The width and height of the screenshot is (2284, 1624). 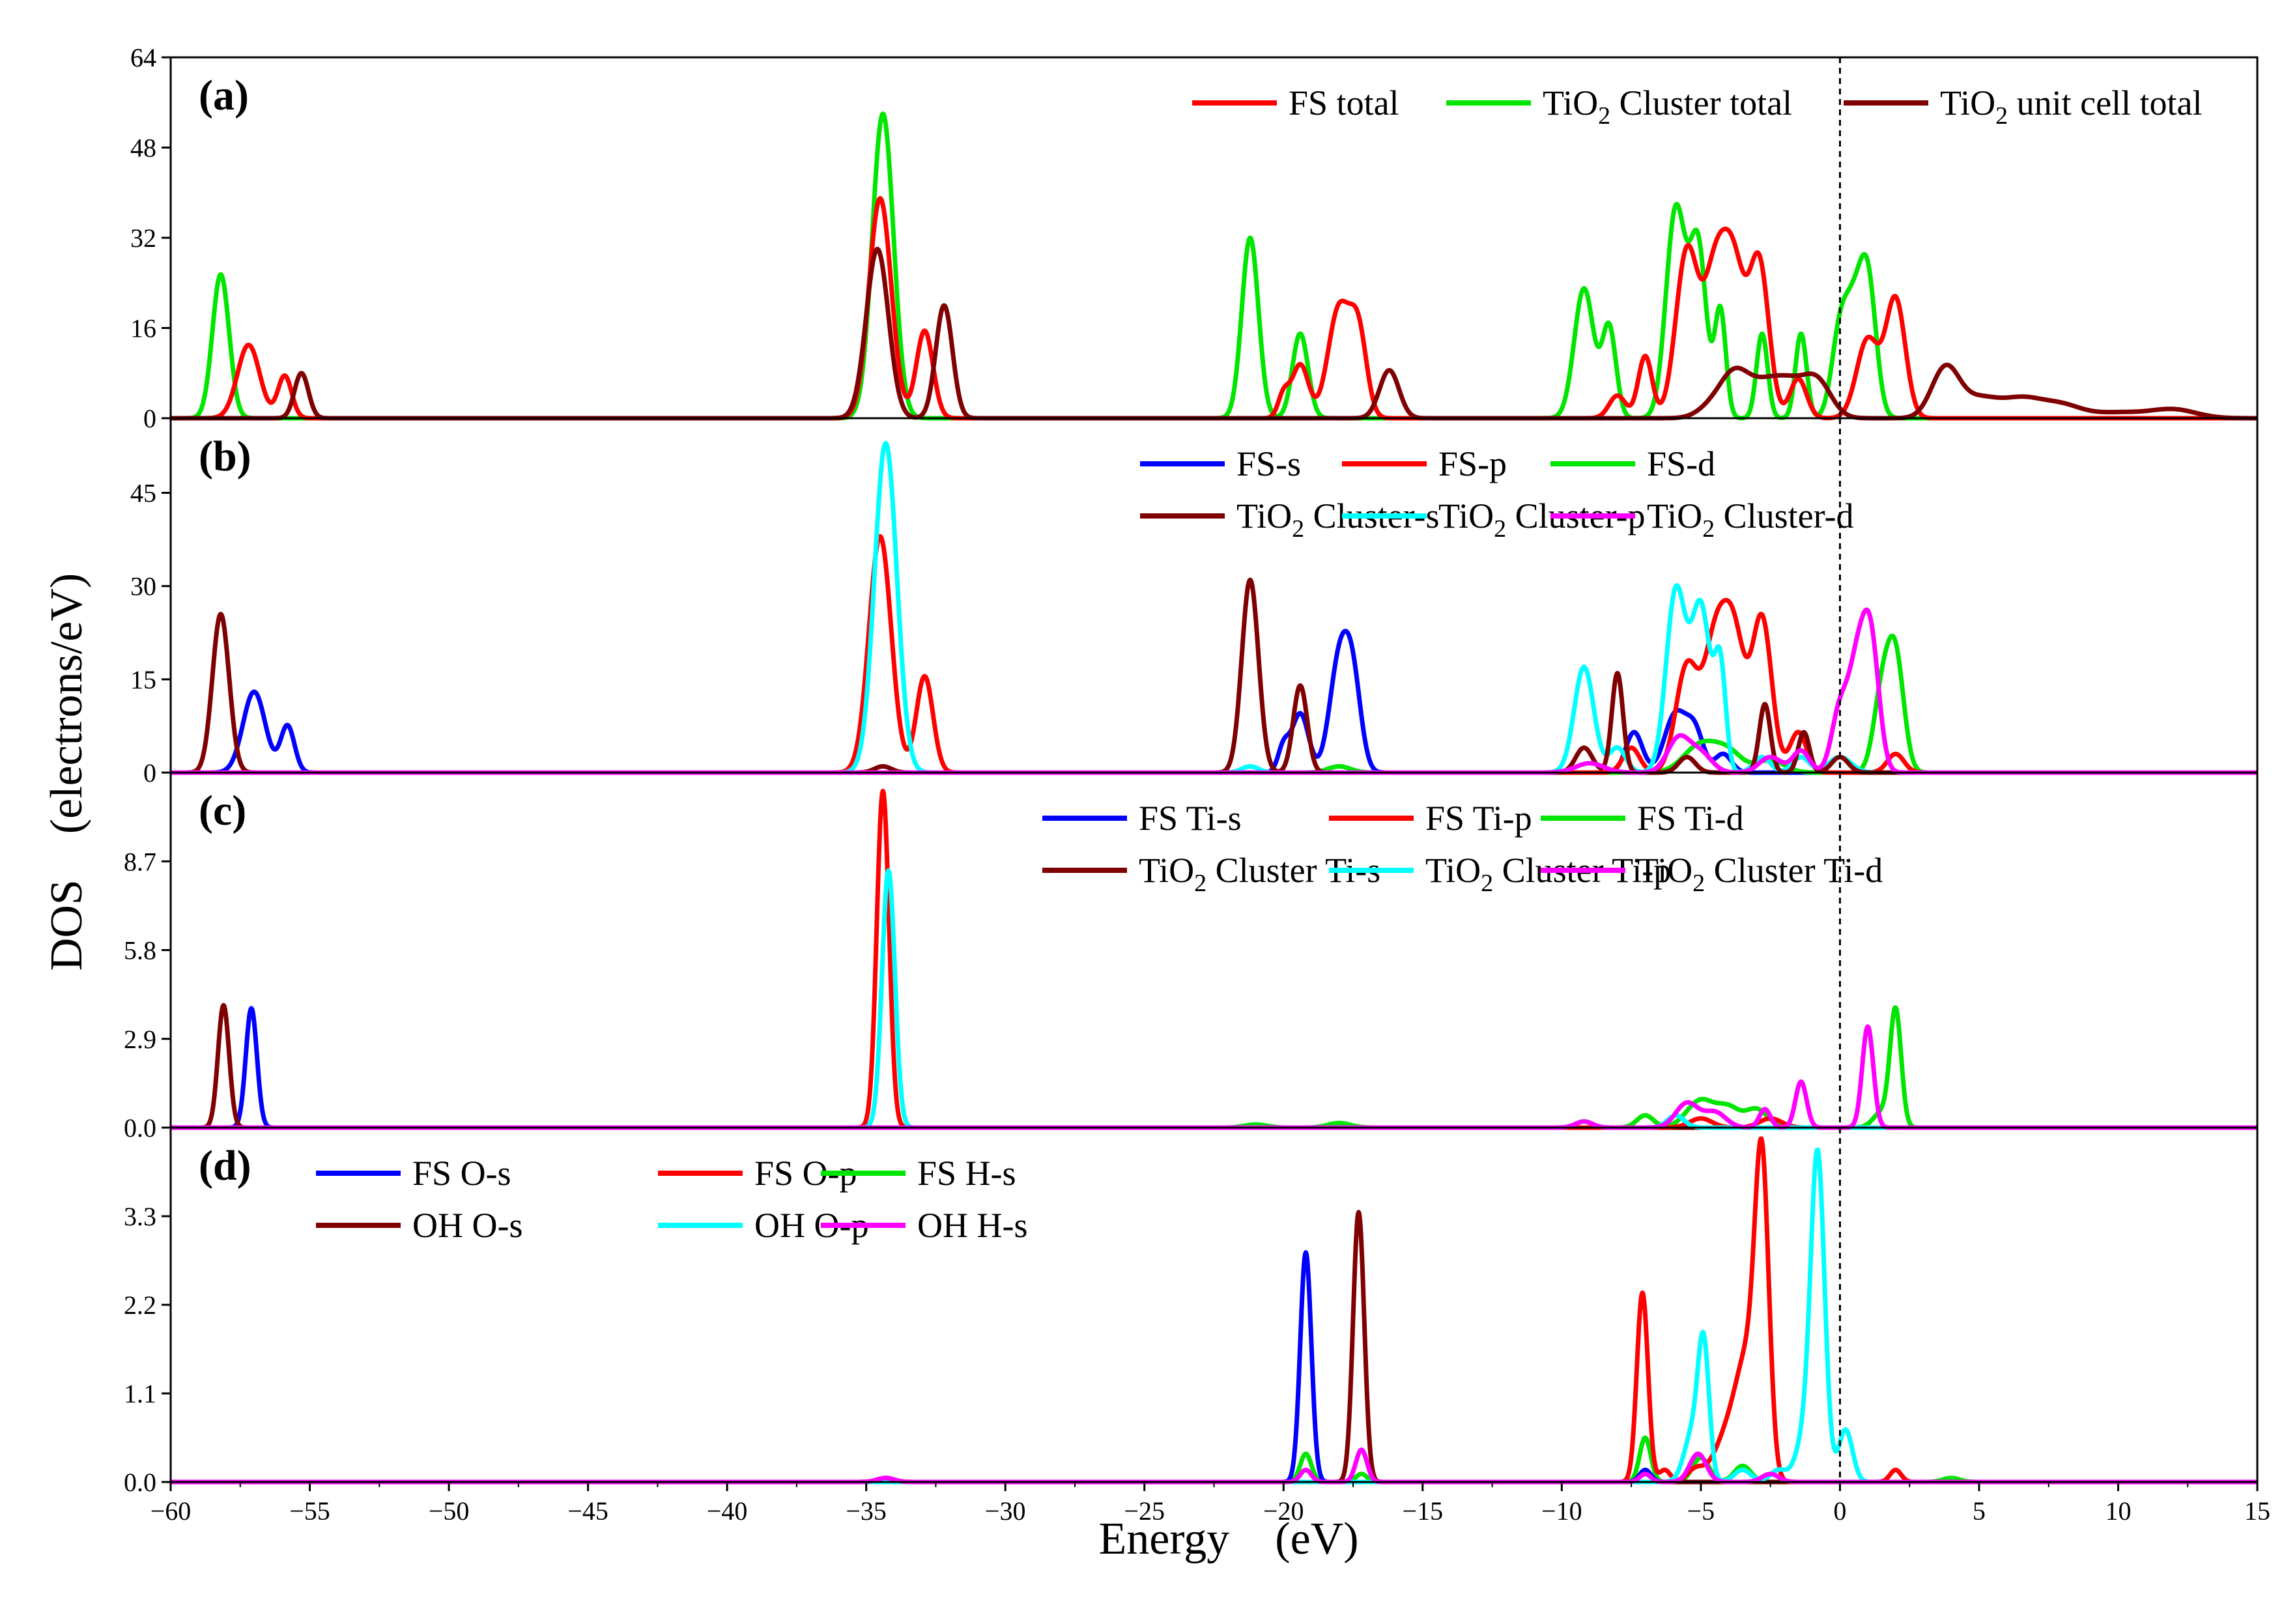 I want to click on x-tick-label: −50, so click(x=449, y=1511).